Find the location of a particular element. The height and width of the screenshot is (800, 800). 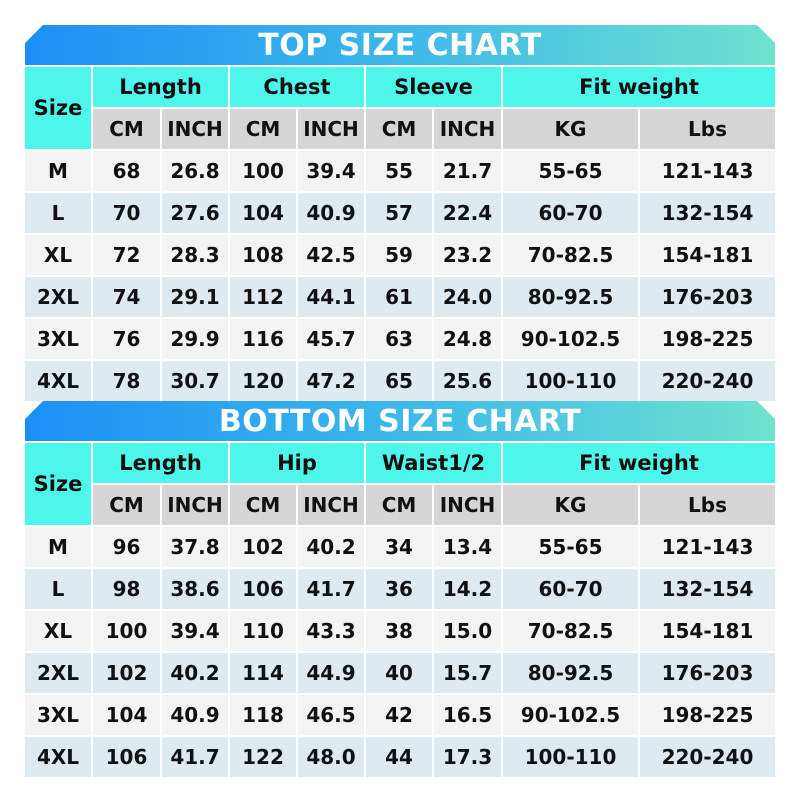

table-cell: 72 is located at coordinates (126, 255).